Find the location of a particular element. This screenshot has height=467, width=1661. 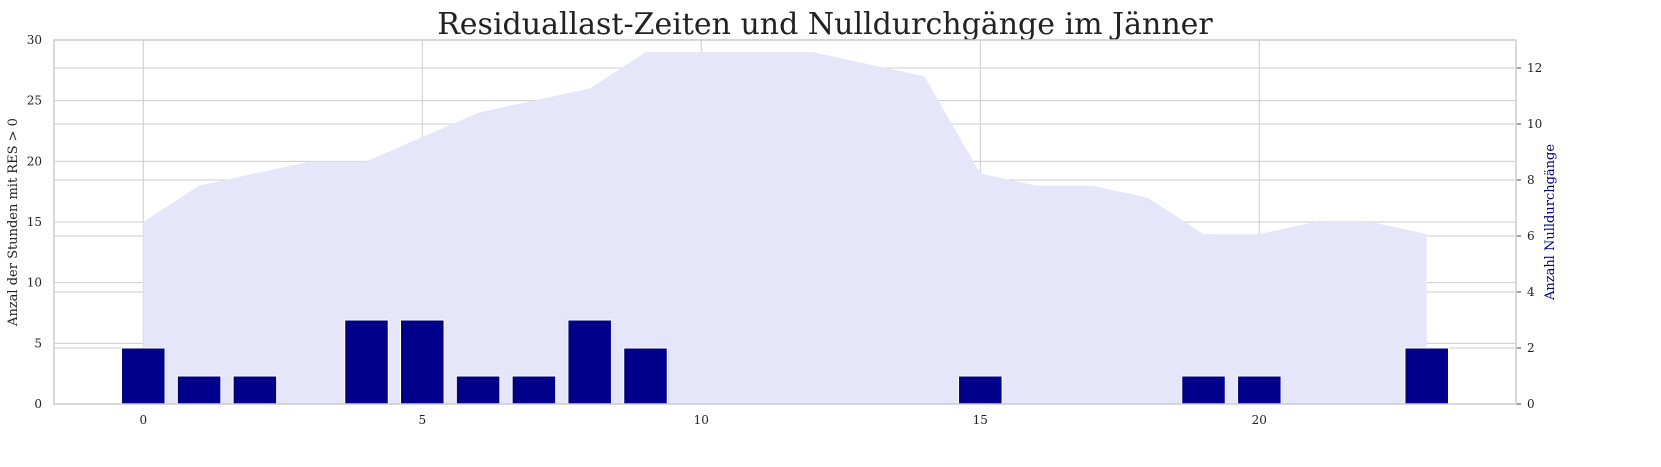

y2-tick-label: 2 is located at coordinates (1531, 348).